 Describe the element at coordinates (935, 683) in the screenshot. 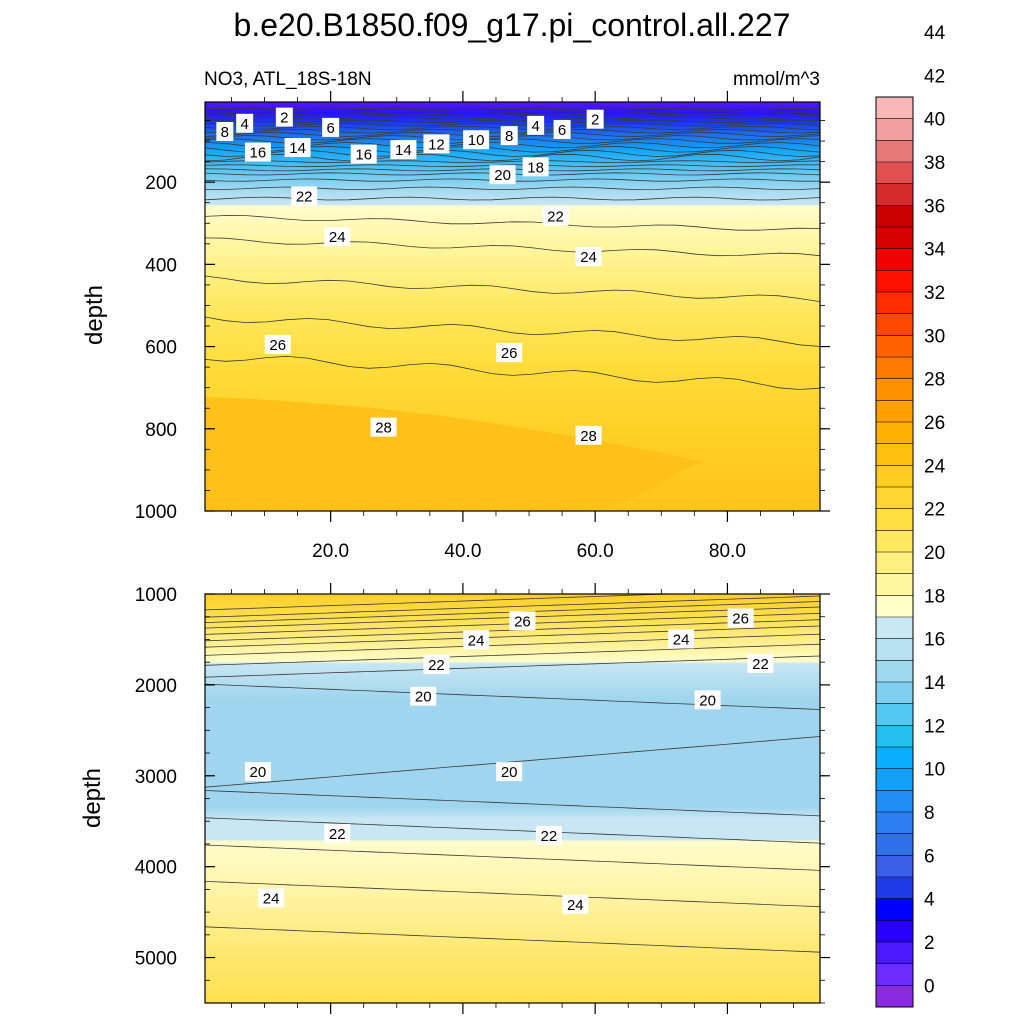

I see `colorbar-label: 14` at that location.